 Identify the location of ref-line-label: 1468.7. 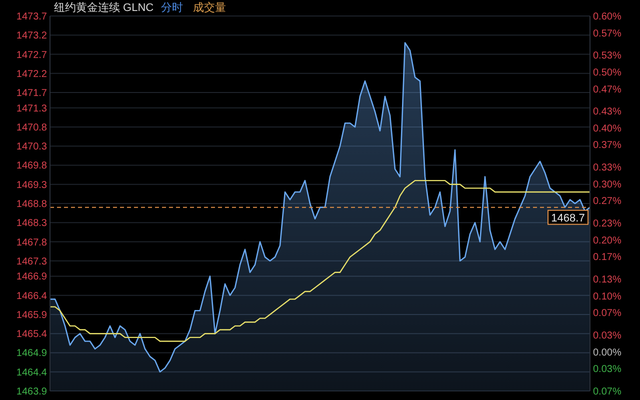
(568, 218).